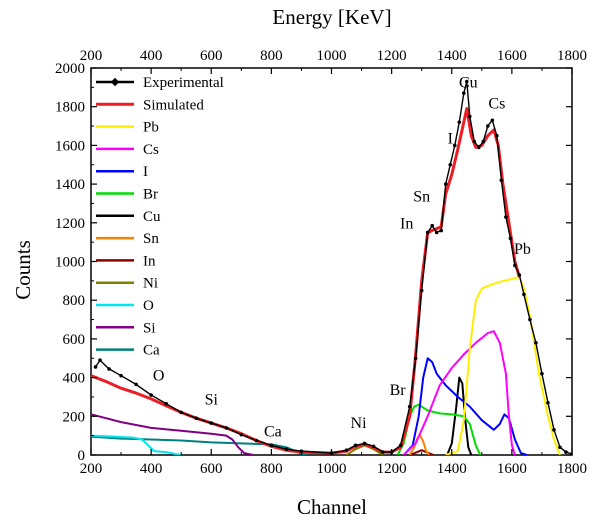 The image size is (590, 521). I want to click on x2-tick-label-1000: 1000, so click(332, 56).